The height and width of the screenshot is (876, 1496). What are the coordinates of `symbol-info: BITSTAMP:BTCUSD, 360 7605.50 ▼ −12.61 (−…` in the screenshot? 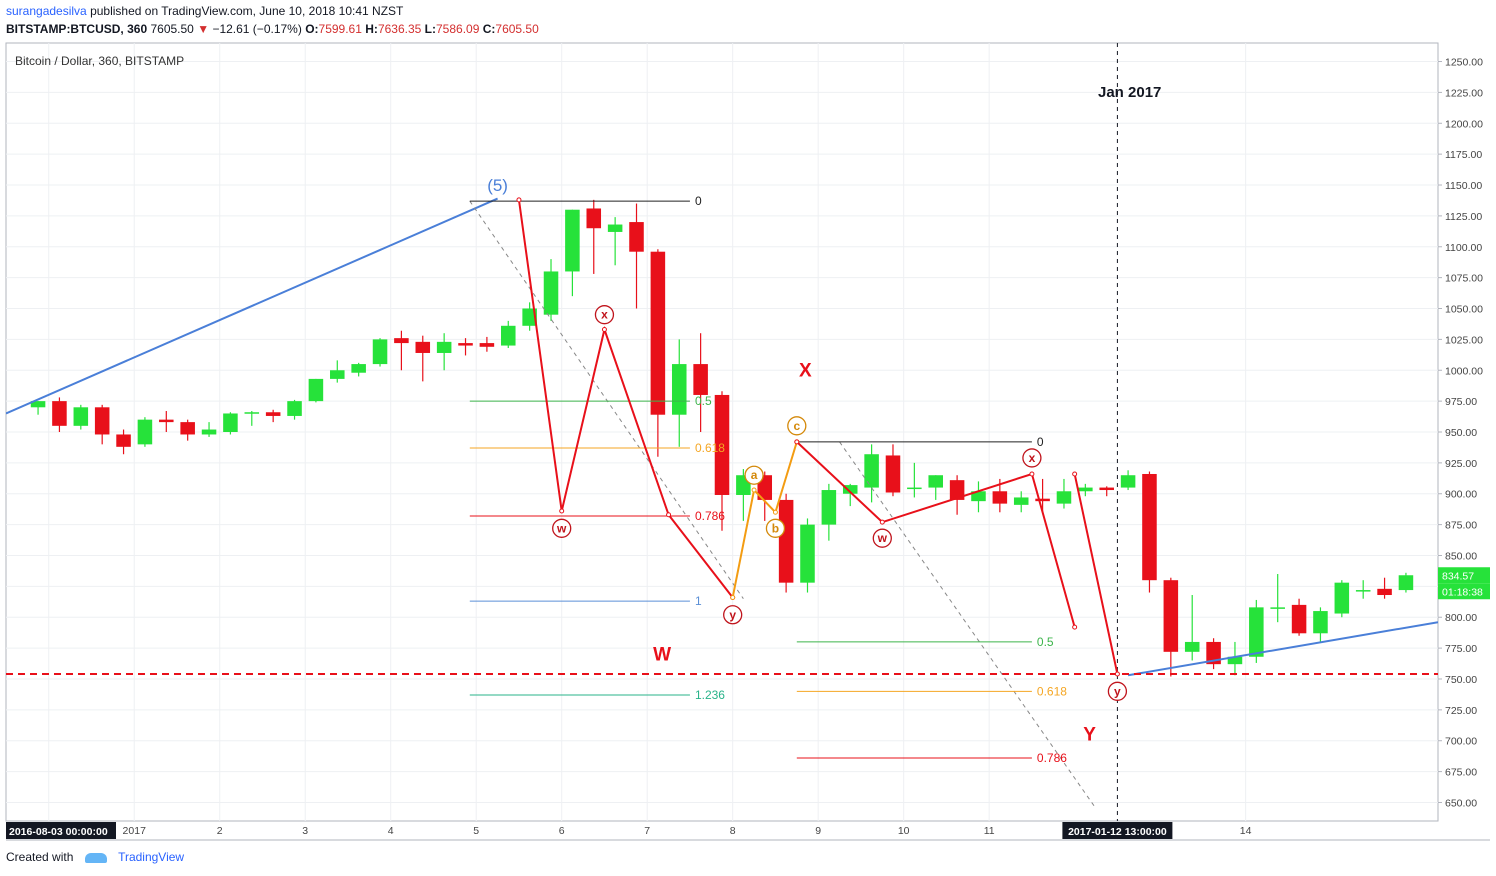 It's located at (272, 29).